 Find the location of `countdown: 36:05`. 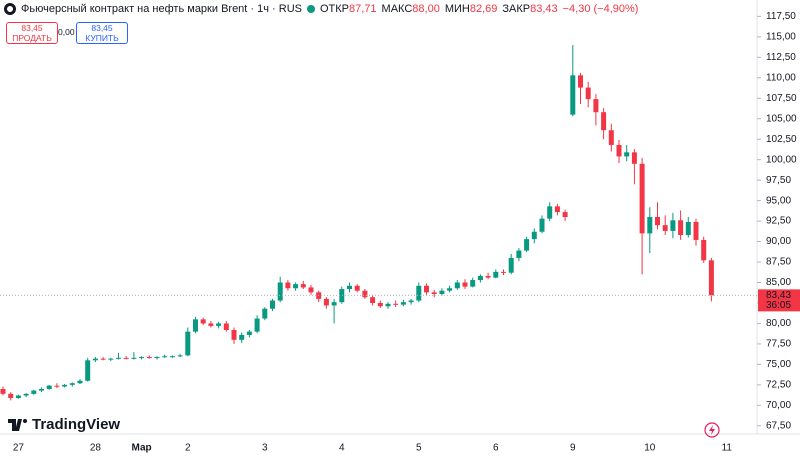

countdown: 36:05 is located at coordinates (778, 305).